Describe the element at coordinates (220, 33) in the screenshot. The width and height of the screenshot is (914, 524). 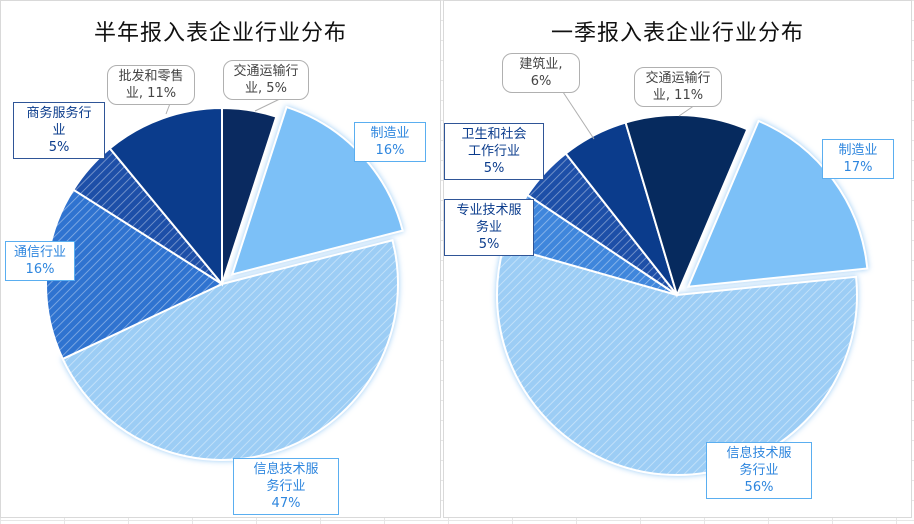
I see `chart-title: 半年报入表企业行业分布` at that location.